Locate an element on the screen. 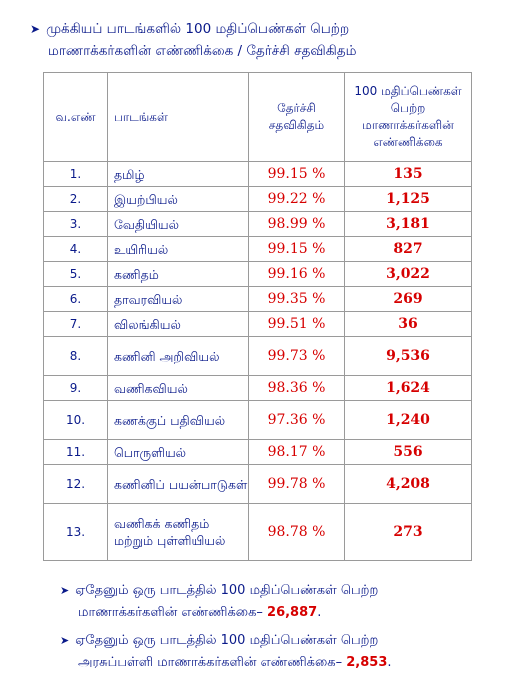 The image size is (505, 681). cell-pass-percentage: 98.17 % is located at coordinates (296, 452).